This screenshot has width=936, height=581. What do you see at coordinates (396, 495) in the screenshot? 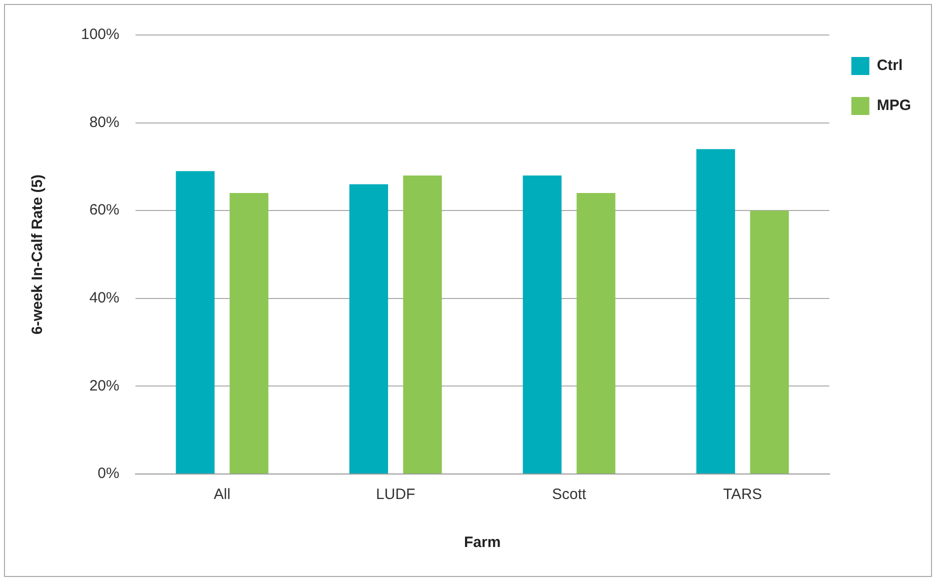
I see `x-tick-label: LUDF` at bounding box center [396, 495].